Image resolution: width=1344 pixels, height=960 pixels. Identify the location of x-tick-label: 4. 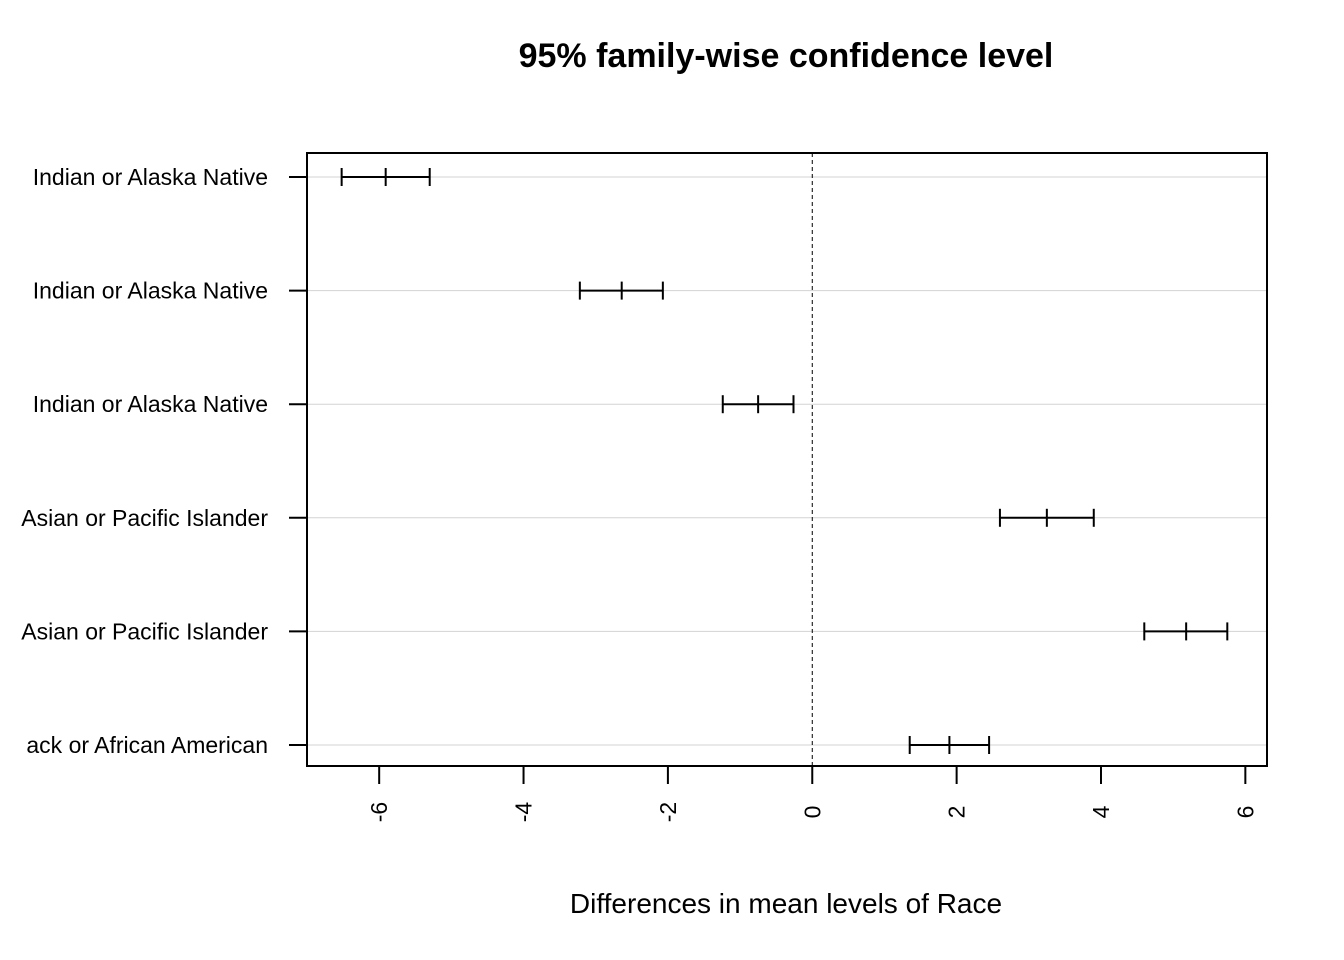
(1101, 811).